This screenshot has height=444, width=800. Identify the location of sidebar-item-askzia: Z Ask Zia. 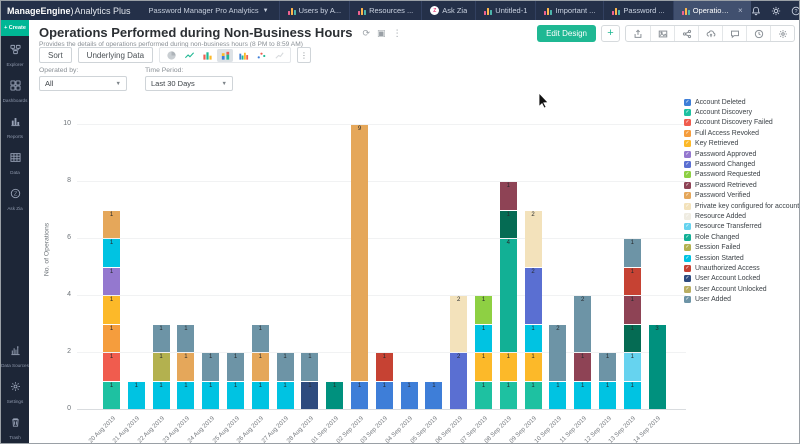
(15, 198).